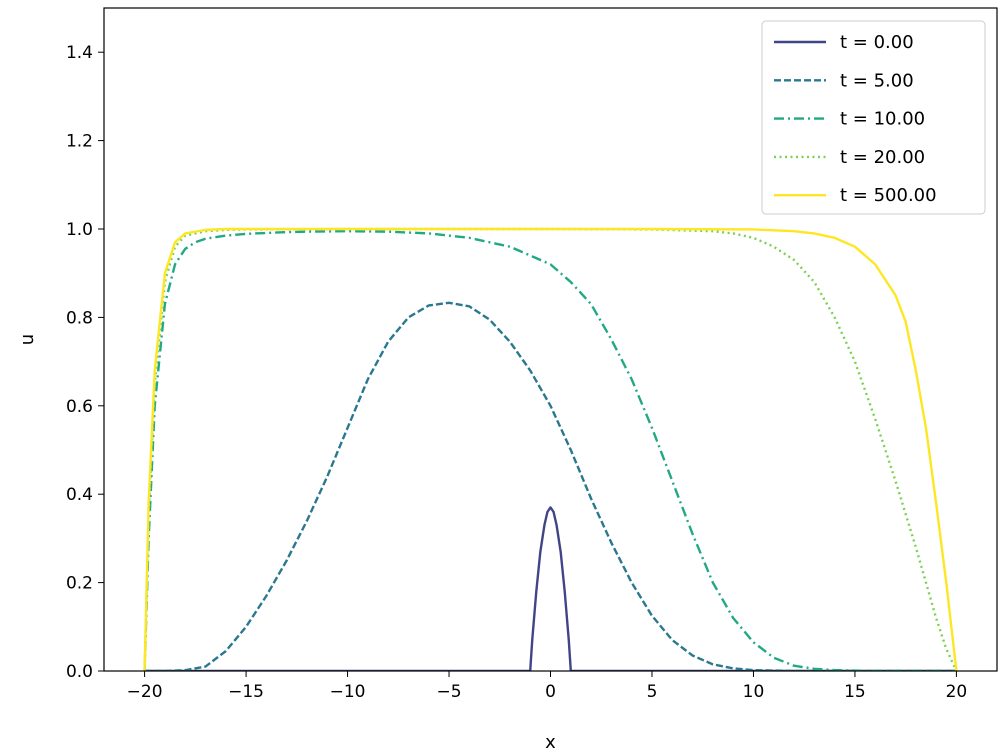  What do you see at coordinates (79, 407) in the screenshot?
I see `y-tick-label: 0.6` at bounding box center [79, 407].